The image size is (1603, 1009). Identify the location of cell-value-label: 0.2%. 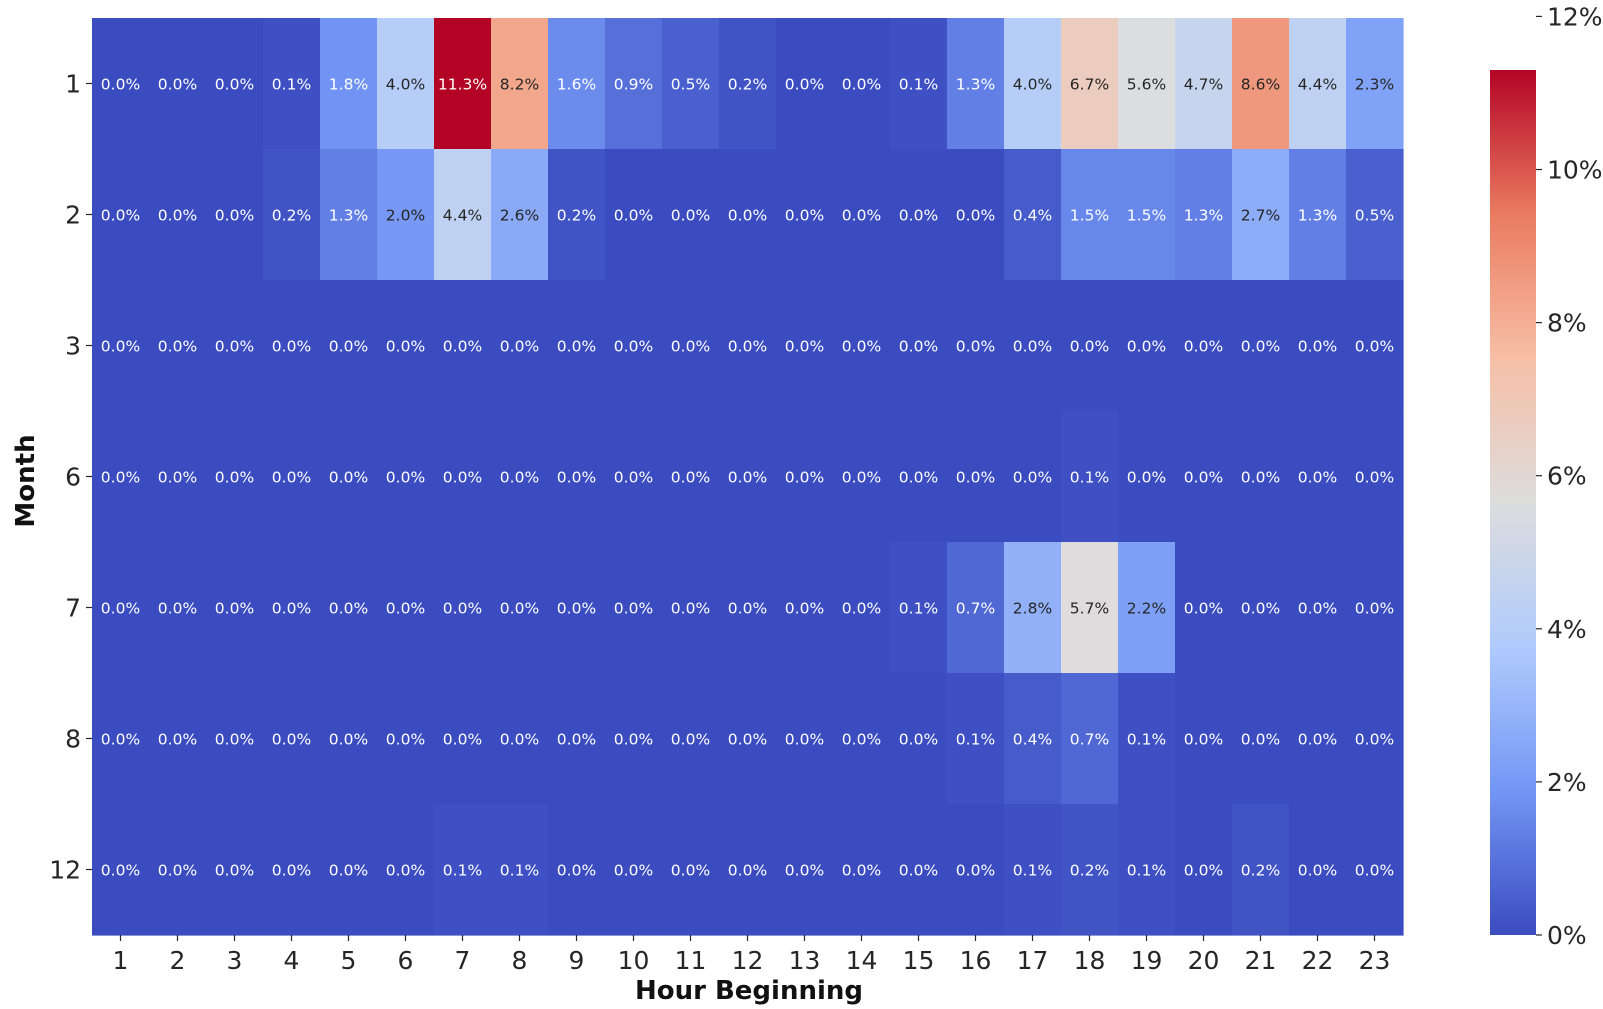
(1089, 871).